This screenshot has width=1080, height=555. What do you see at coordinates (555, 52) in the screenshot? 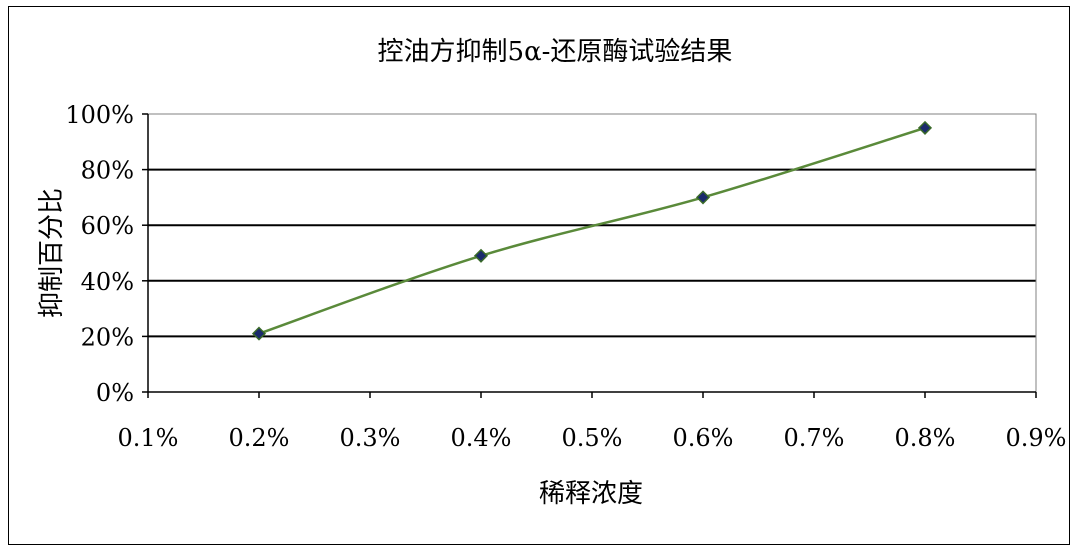
I see `chart-title: 控油方抑制5α-还原酶试验结果` at bounding box center [555, 52].